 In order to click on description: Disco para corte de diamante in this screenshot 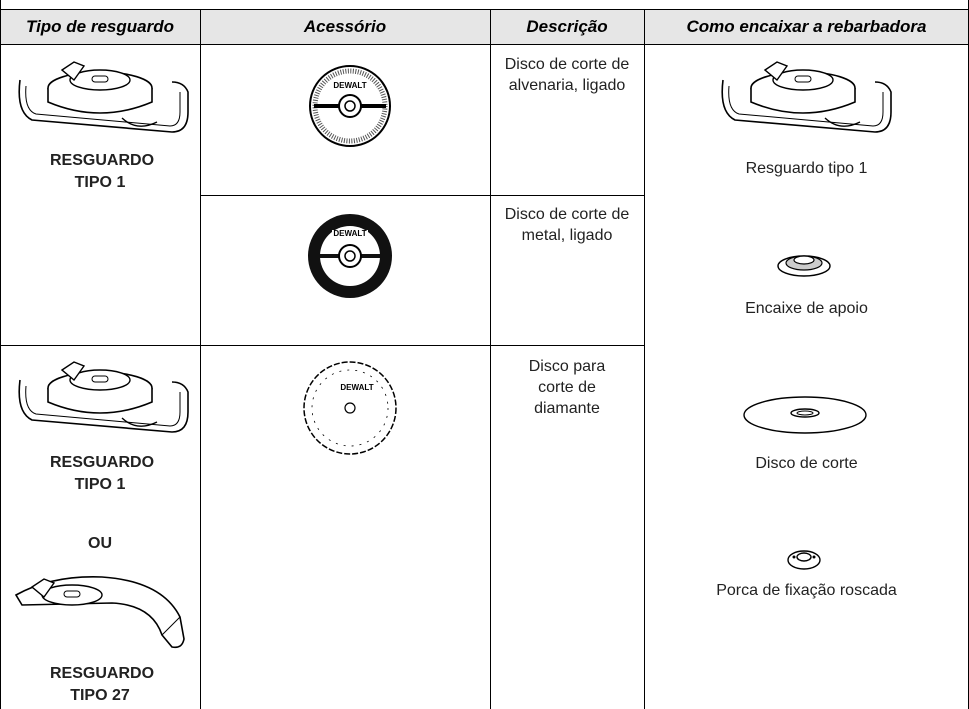, I will do `click(567, 387)`.